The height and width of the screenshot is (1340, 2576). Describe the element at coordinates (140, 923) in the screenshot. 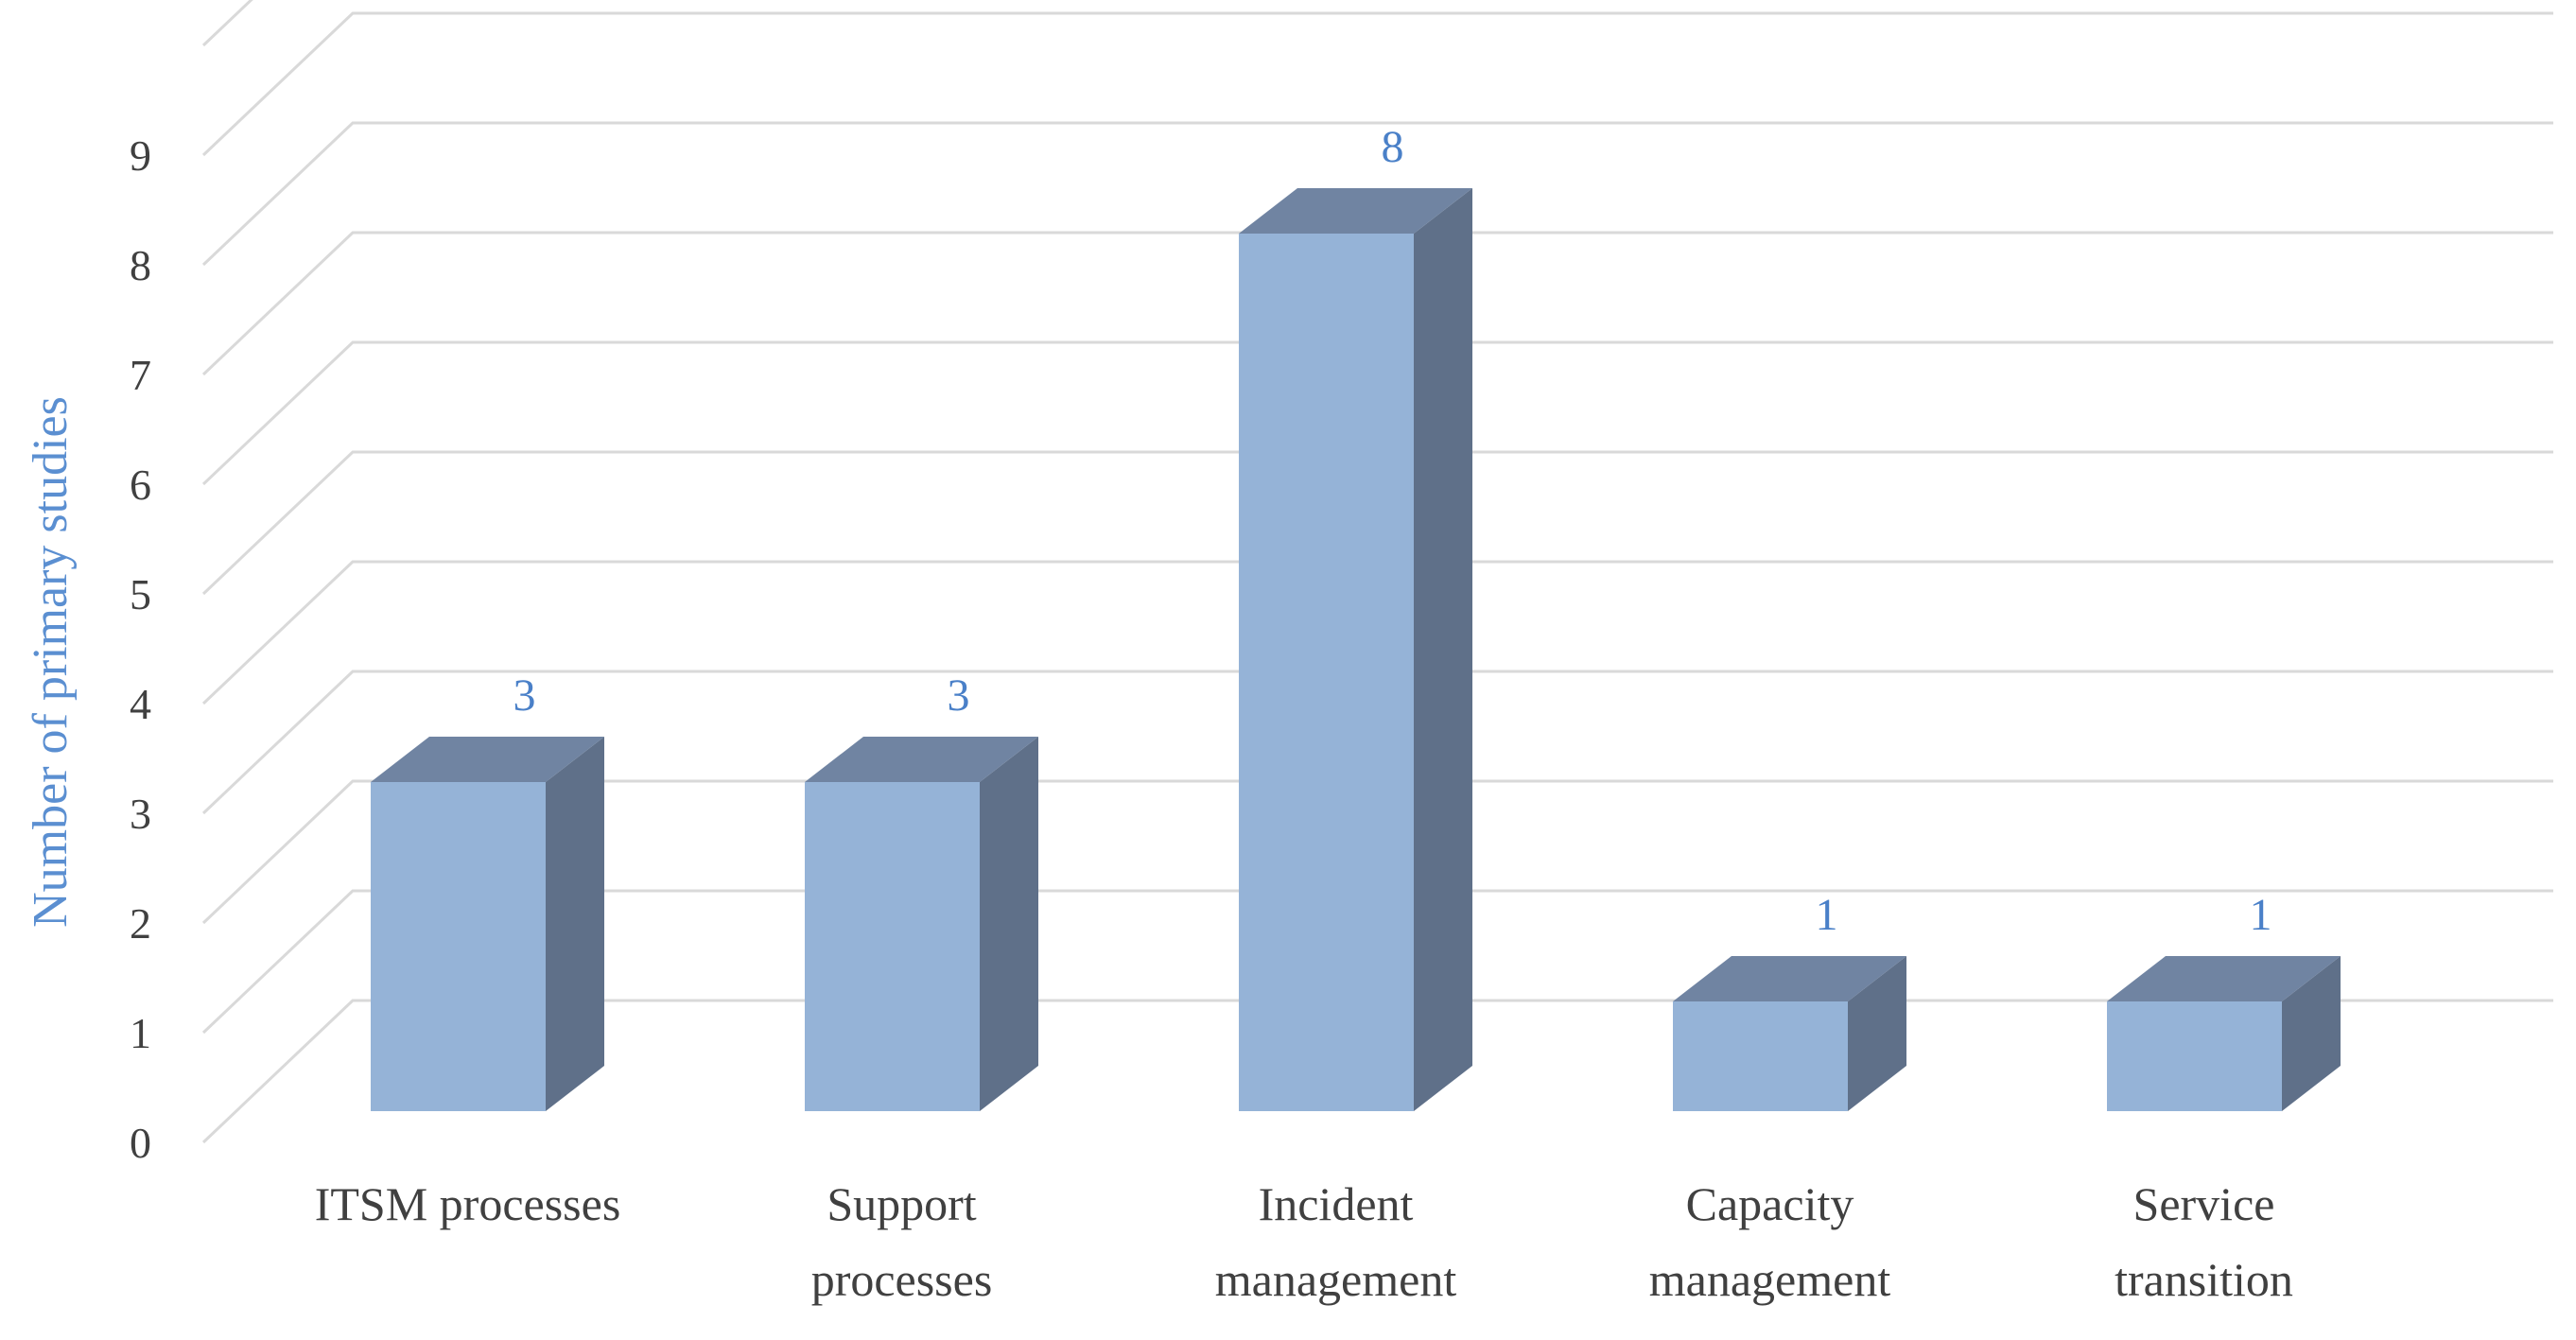

I see `y-tick-label: 2` at that location.